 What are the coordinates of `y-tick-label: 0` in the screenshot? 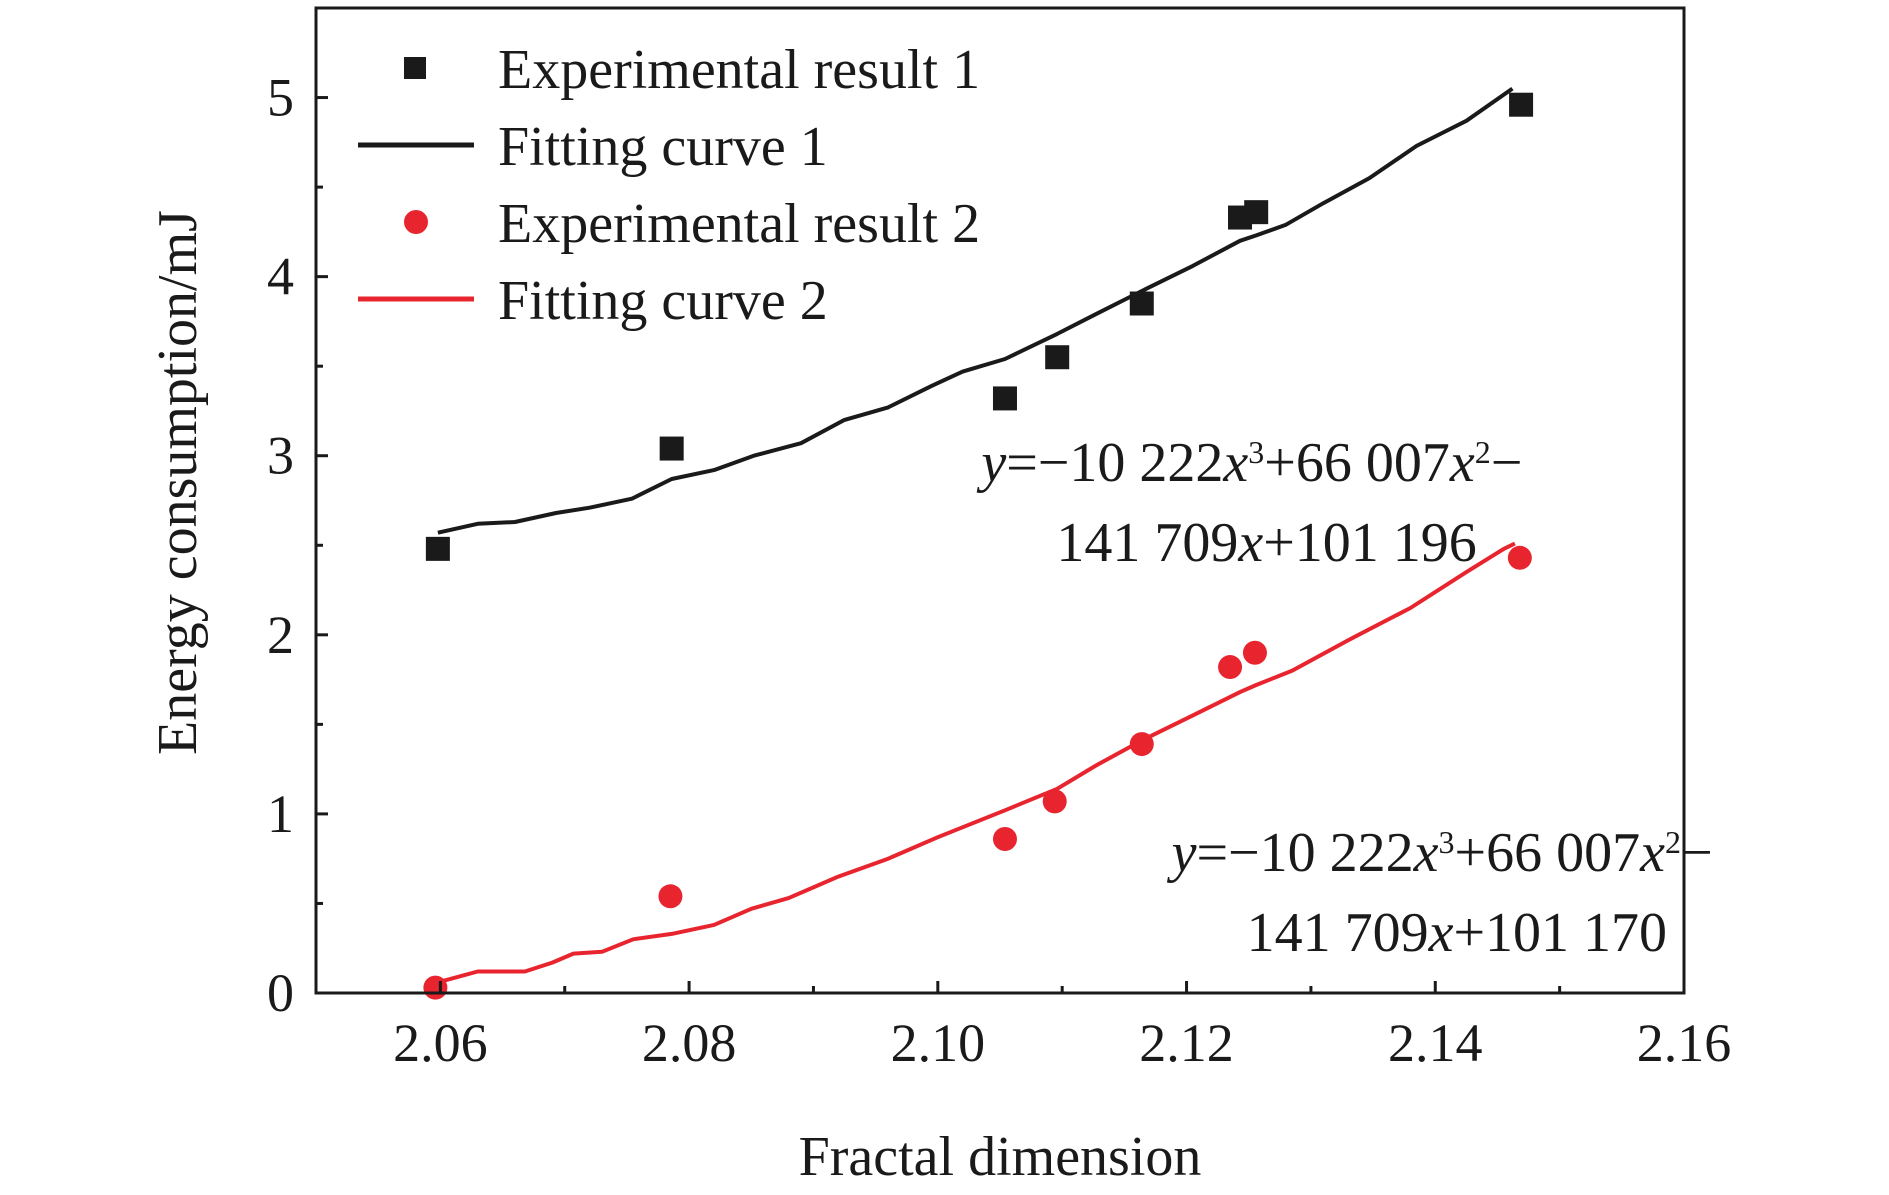 It's located at (280, 993).